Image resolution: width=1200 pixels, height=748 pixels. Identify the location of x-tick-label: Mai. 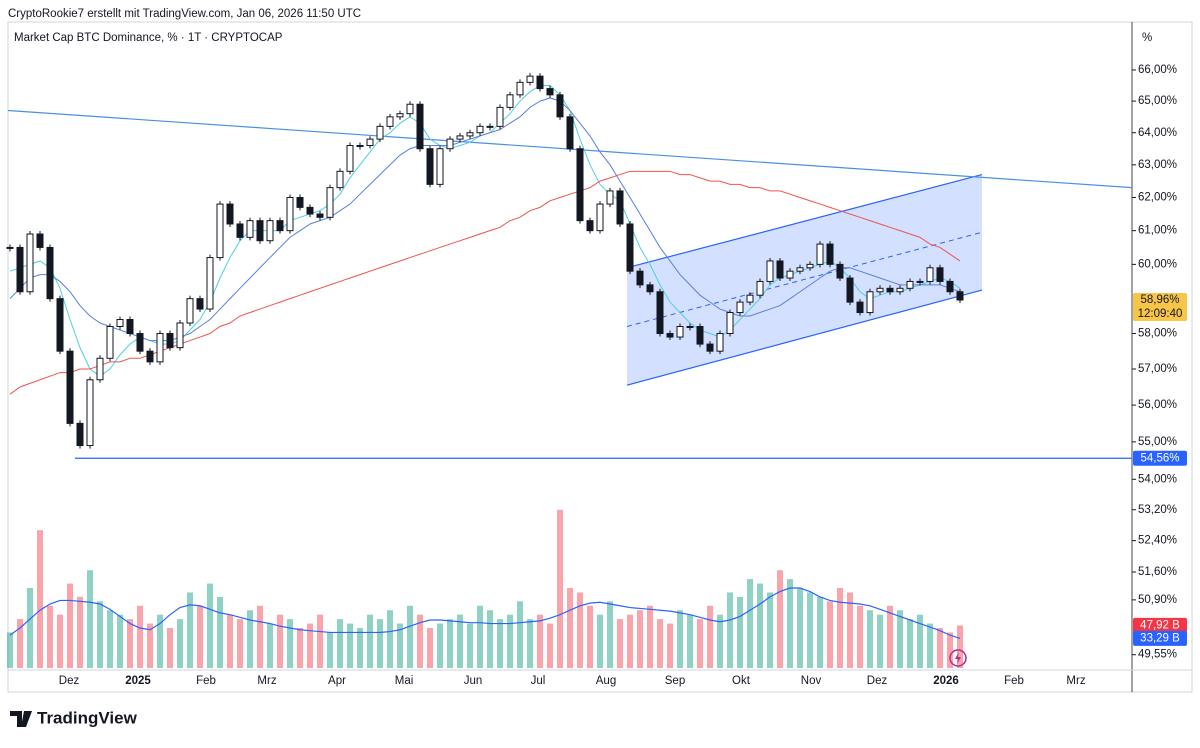
(404, 681).